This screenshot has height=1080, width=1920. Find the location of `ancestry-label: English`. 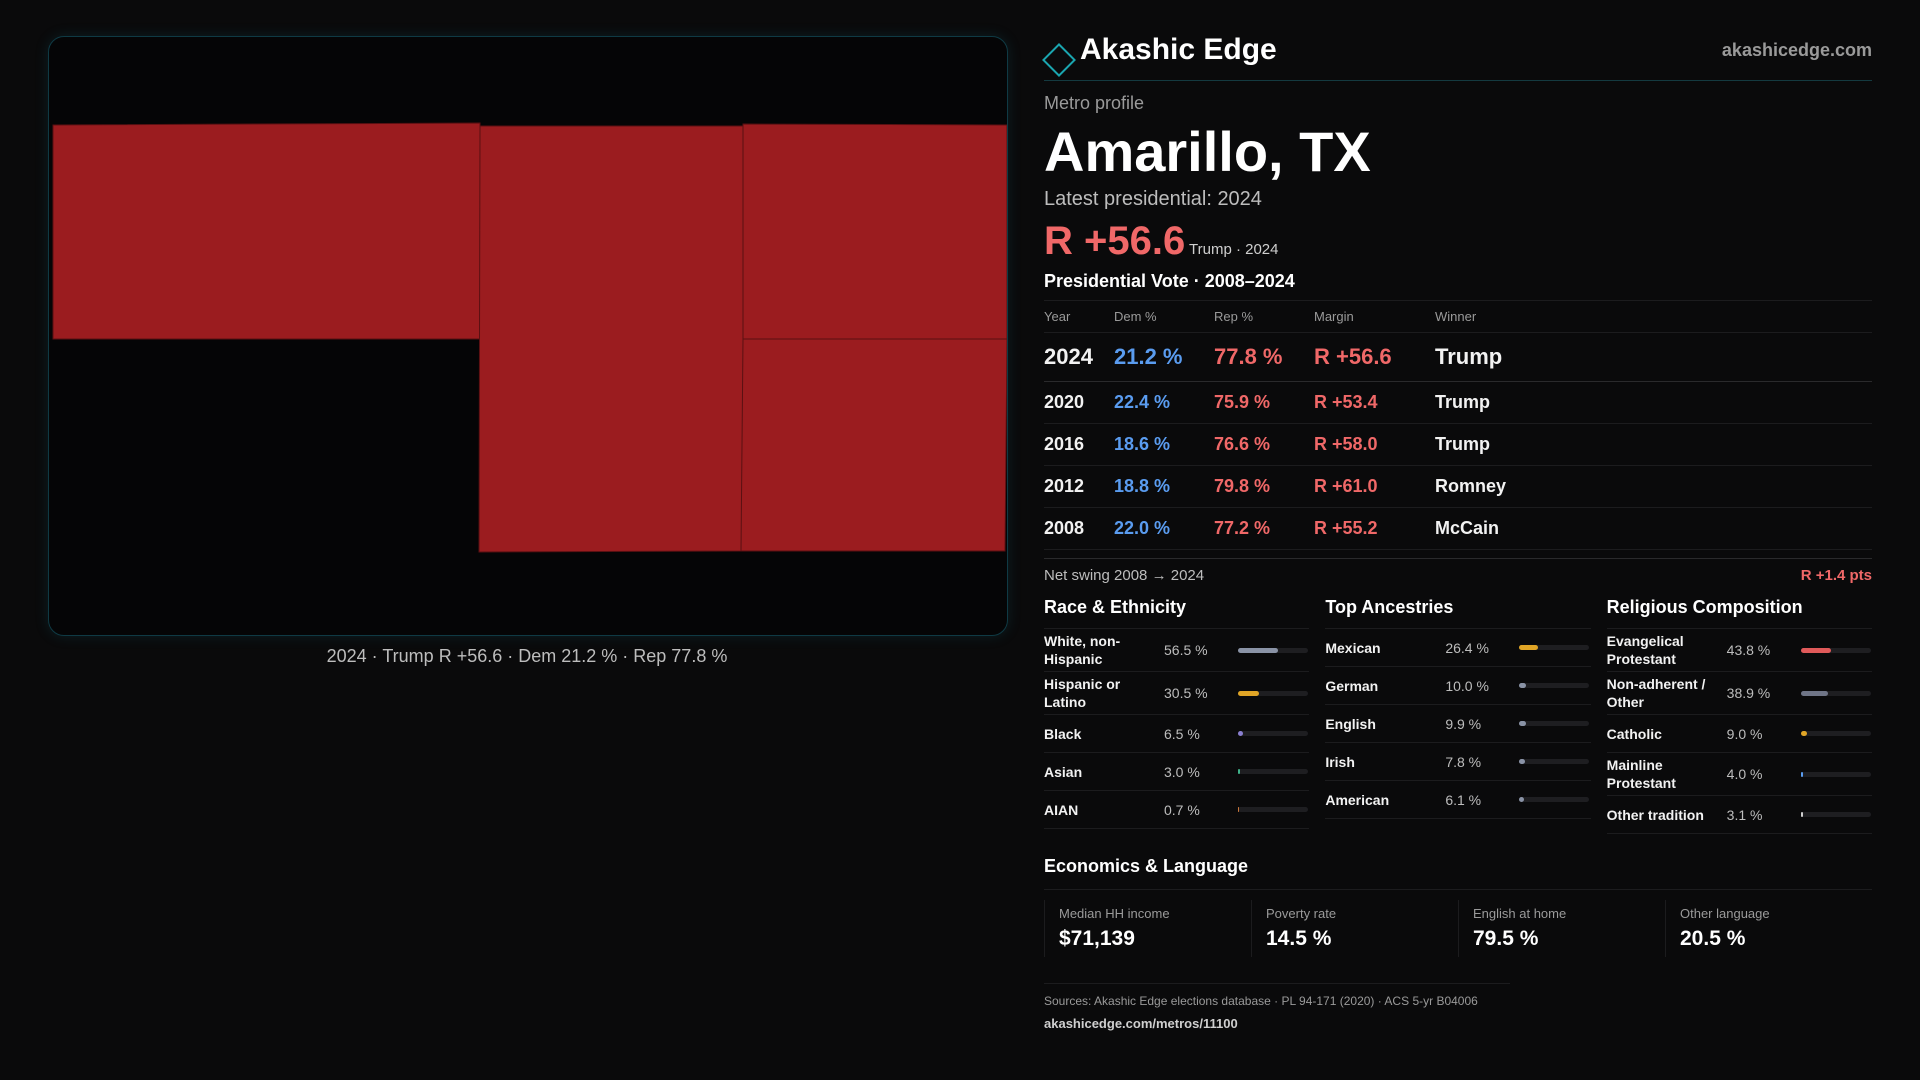

ancestry-label: English is located at coordinates (1350, 723).